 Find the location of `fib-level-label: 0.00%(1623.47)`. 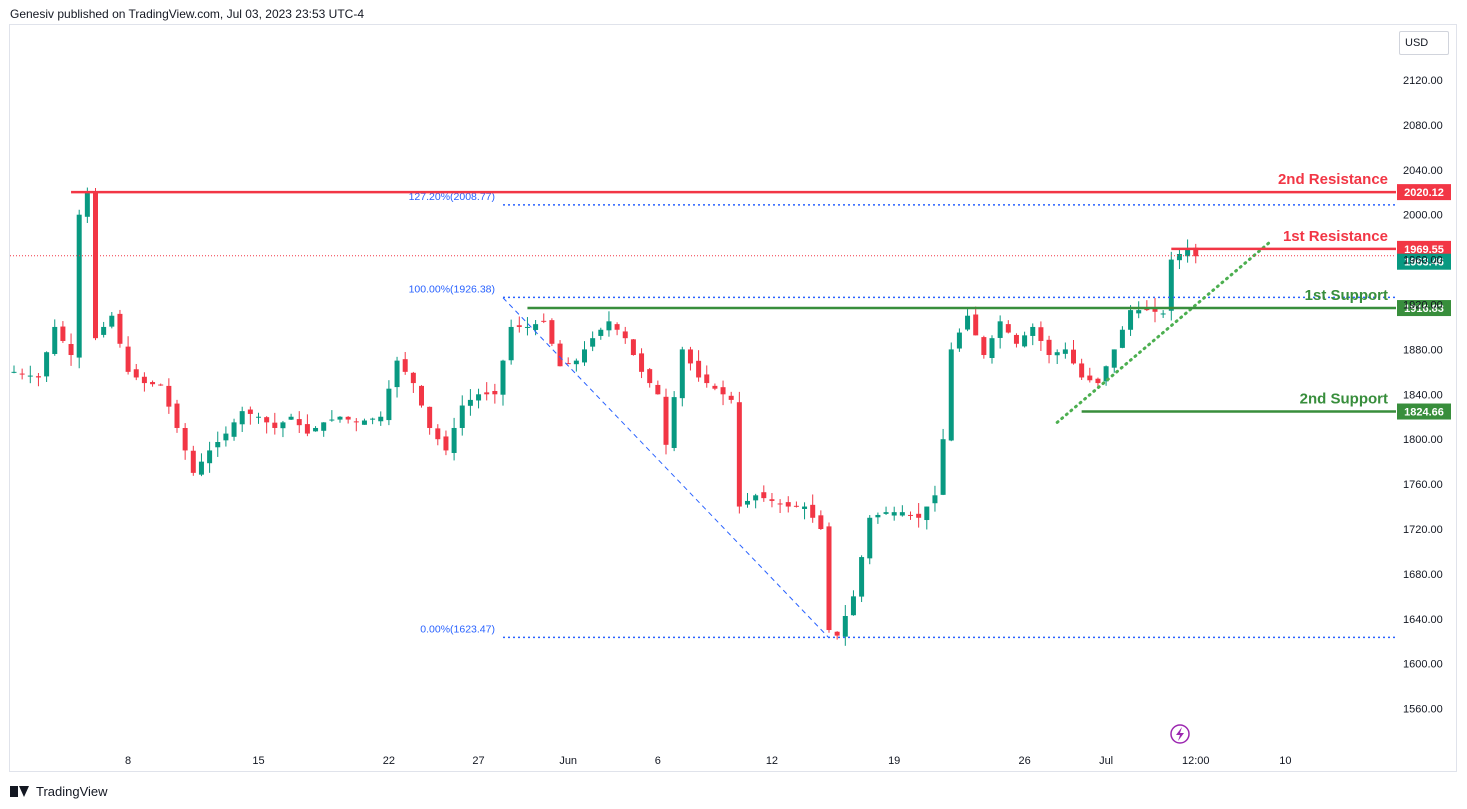

fib-level-label: 0.00%(1623.47) is located at coordinates (457, 629).